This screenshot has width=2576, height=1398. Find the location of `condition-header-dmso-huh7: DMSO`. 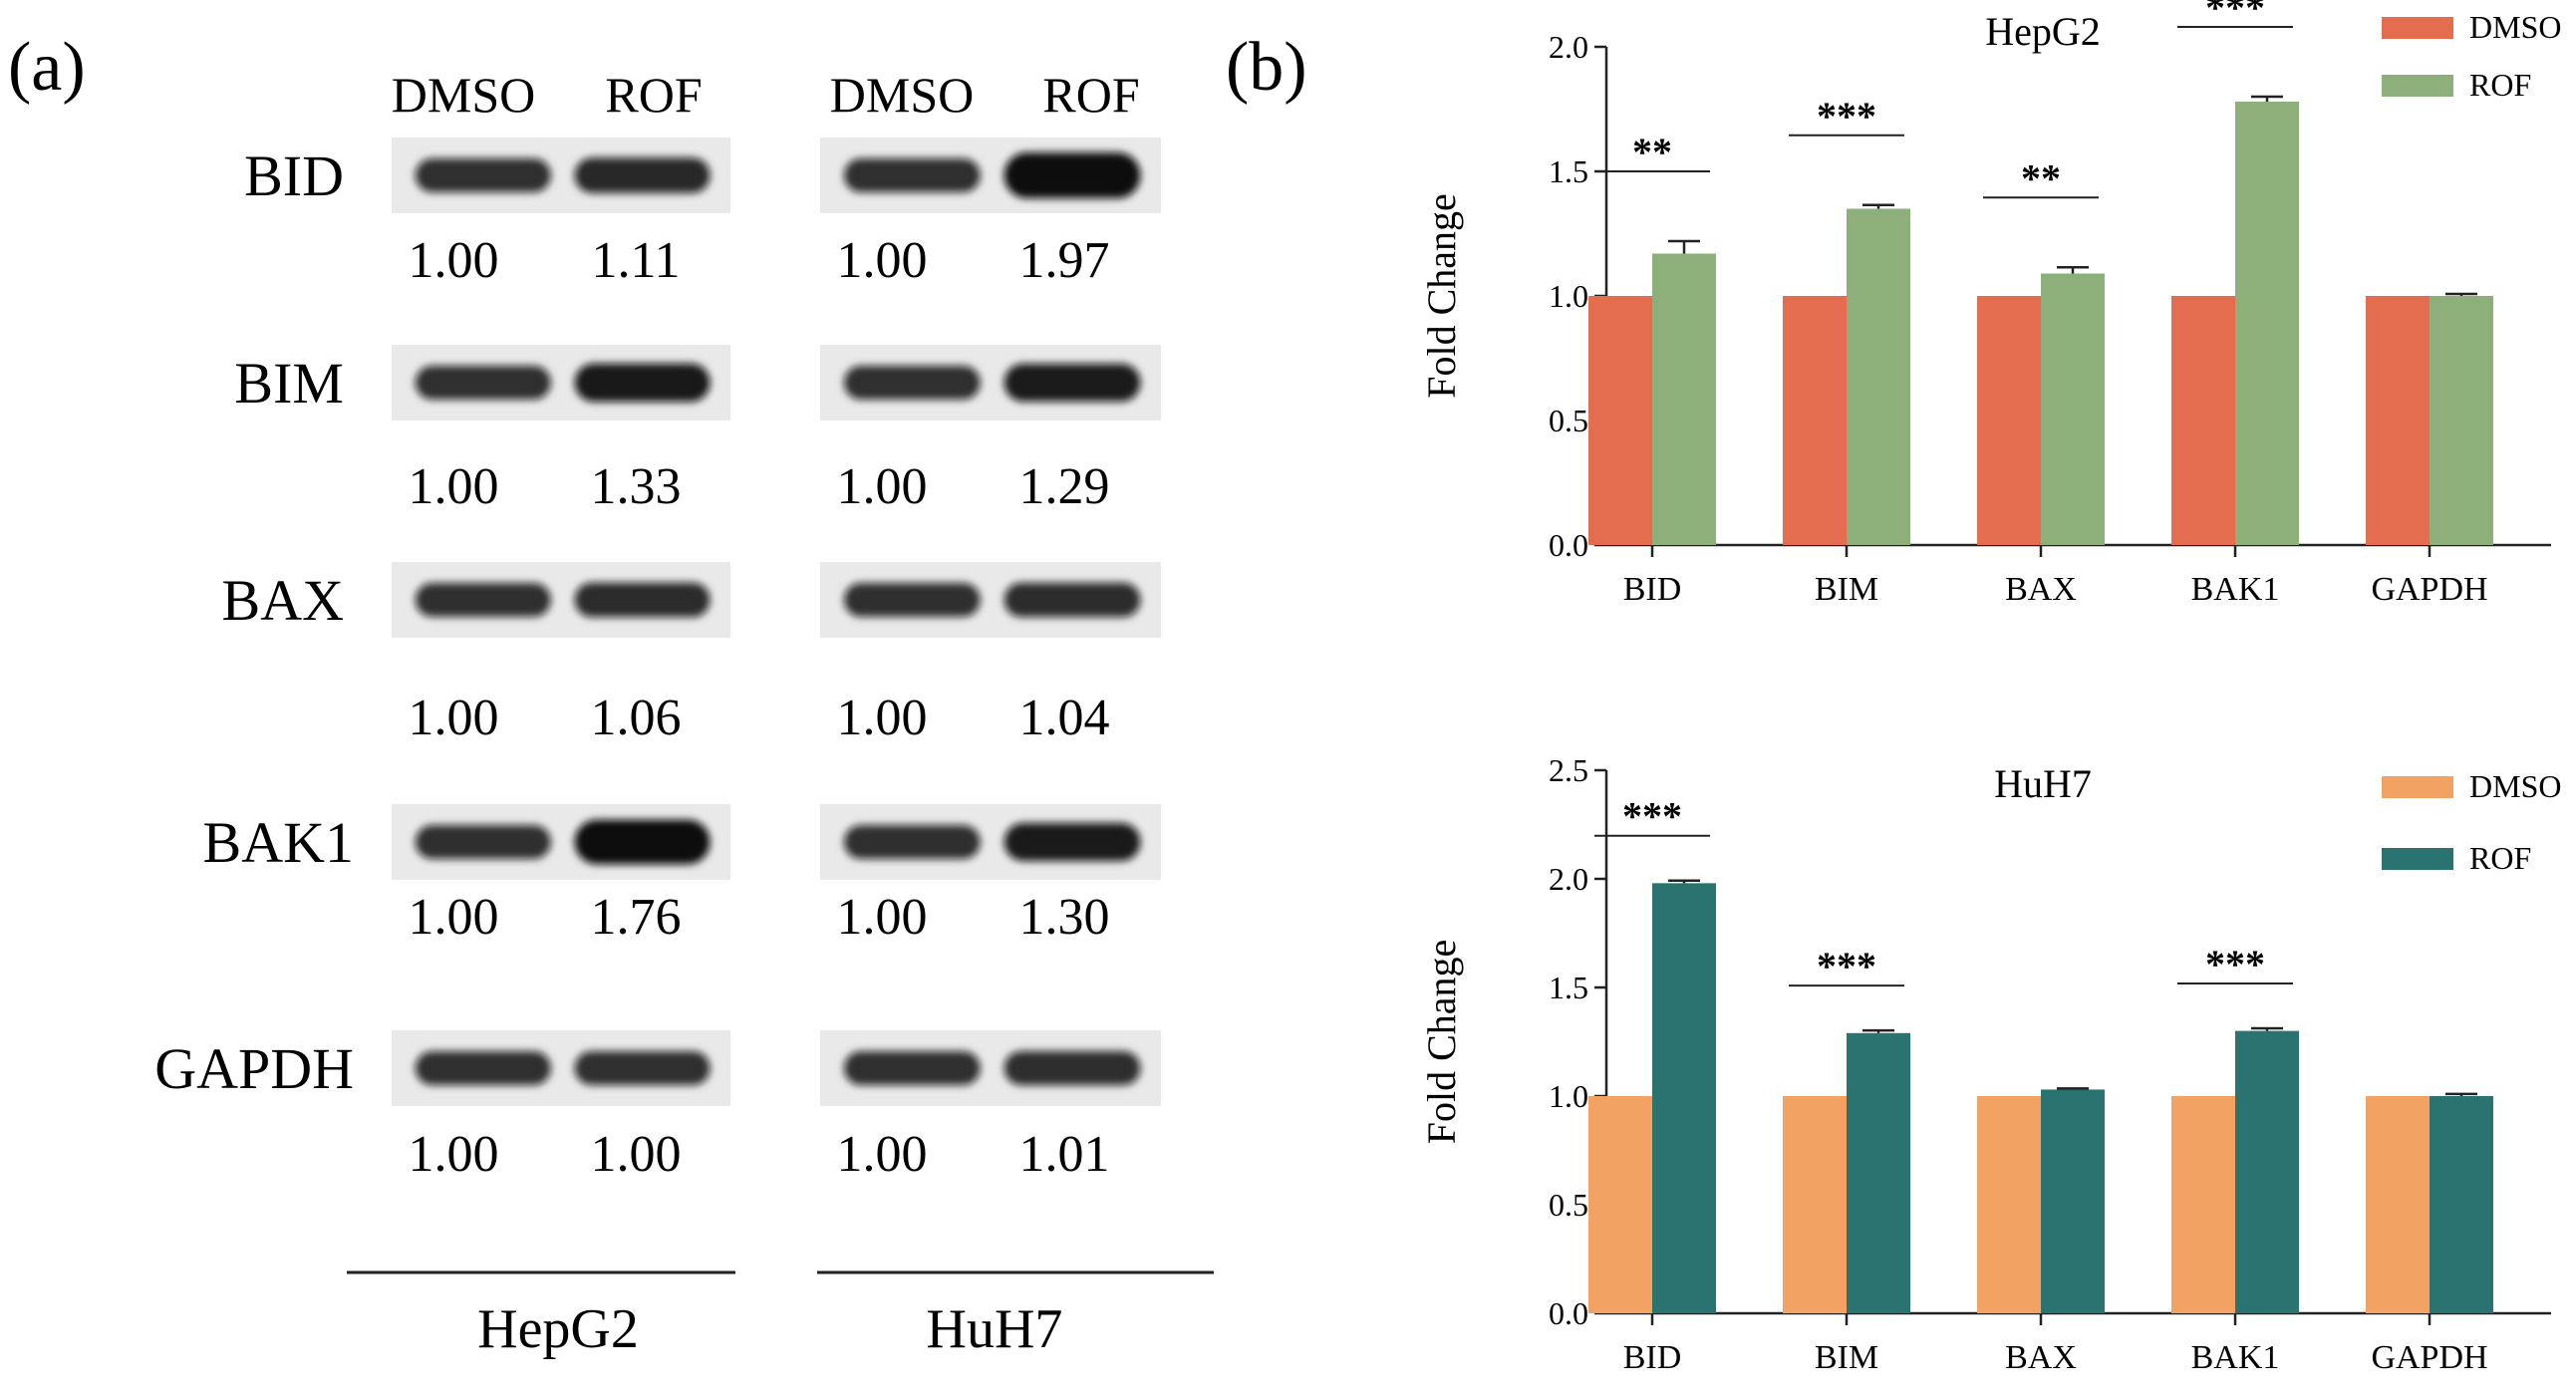

condition-header-dmso-huh7: DMSO is located at coordinates (902, 95).